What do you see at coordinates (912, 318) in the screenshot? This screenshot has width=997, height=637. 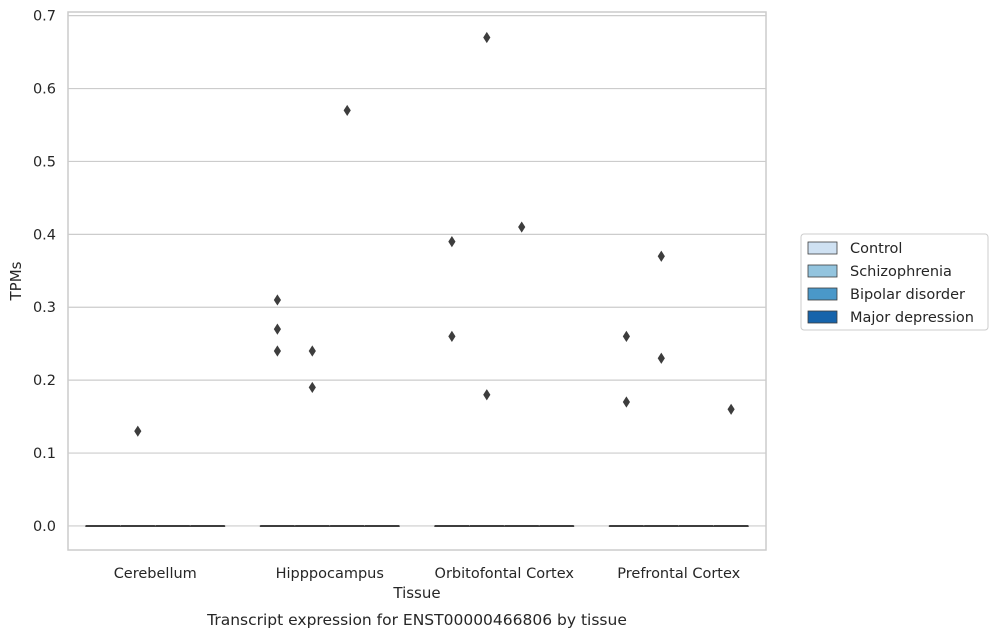 I see `legend-label: Major depression` at bounding box center [912, 318].